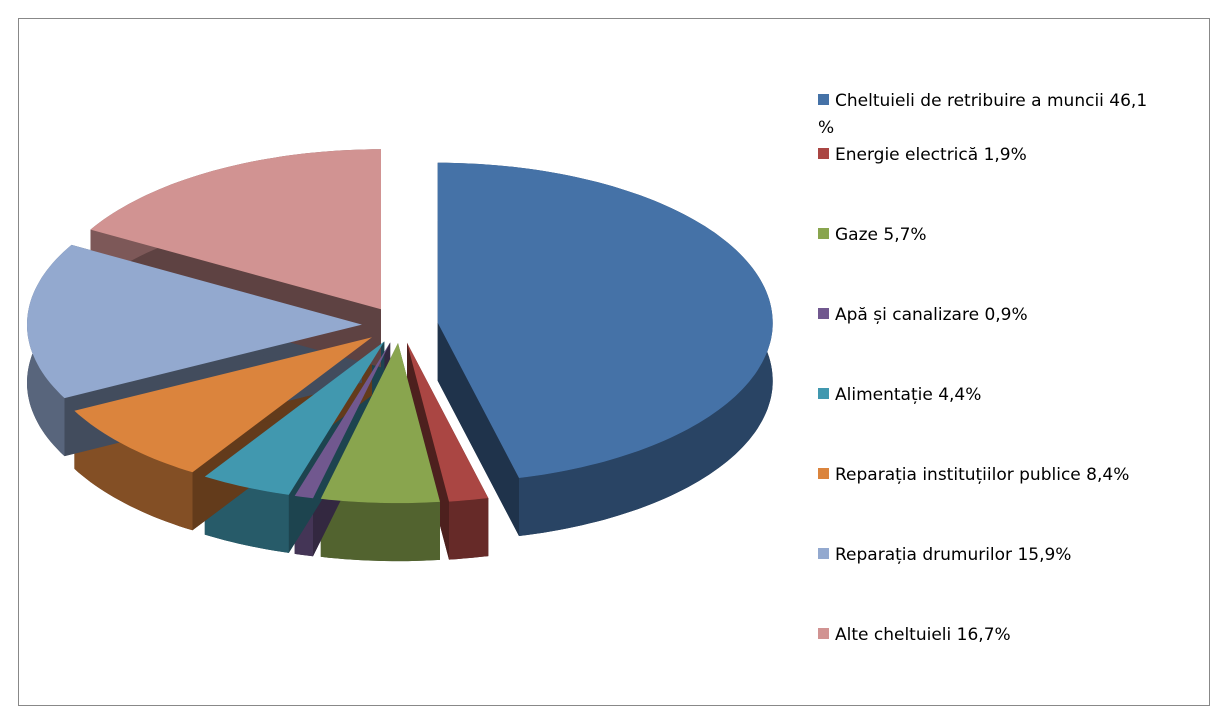  Describe the element at coordinates (982, 475) in the screenshot. I see `legend-label: Reparația instituțiilor publice 8,4%` at that location.